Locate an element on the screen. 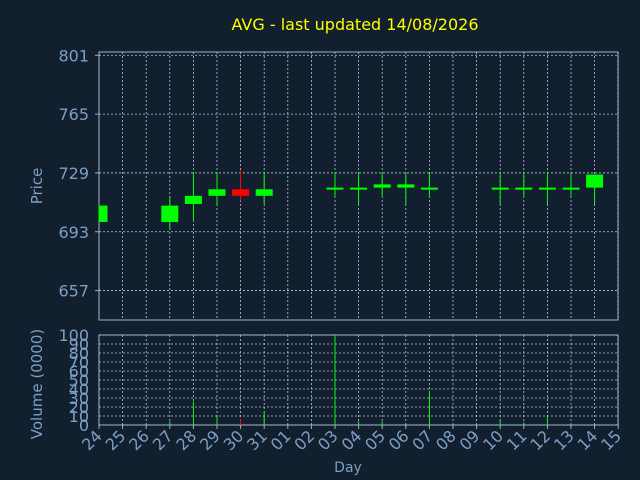 This screenshot has width=640, height=480. x-axis-label: Day is located at coordinates (348, 468).